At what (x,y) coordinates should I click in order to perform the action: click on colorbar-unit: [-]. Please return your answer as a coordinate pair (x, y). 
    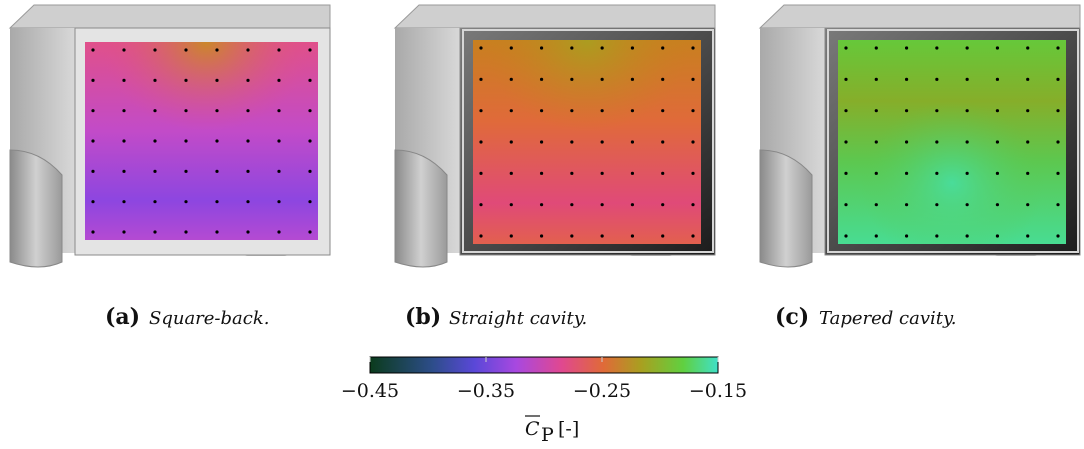
    Looking at the image, I should click on (568, 429).